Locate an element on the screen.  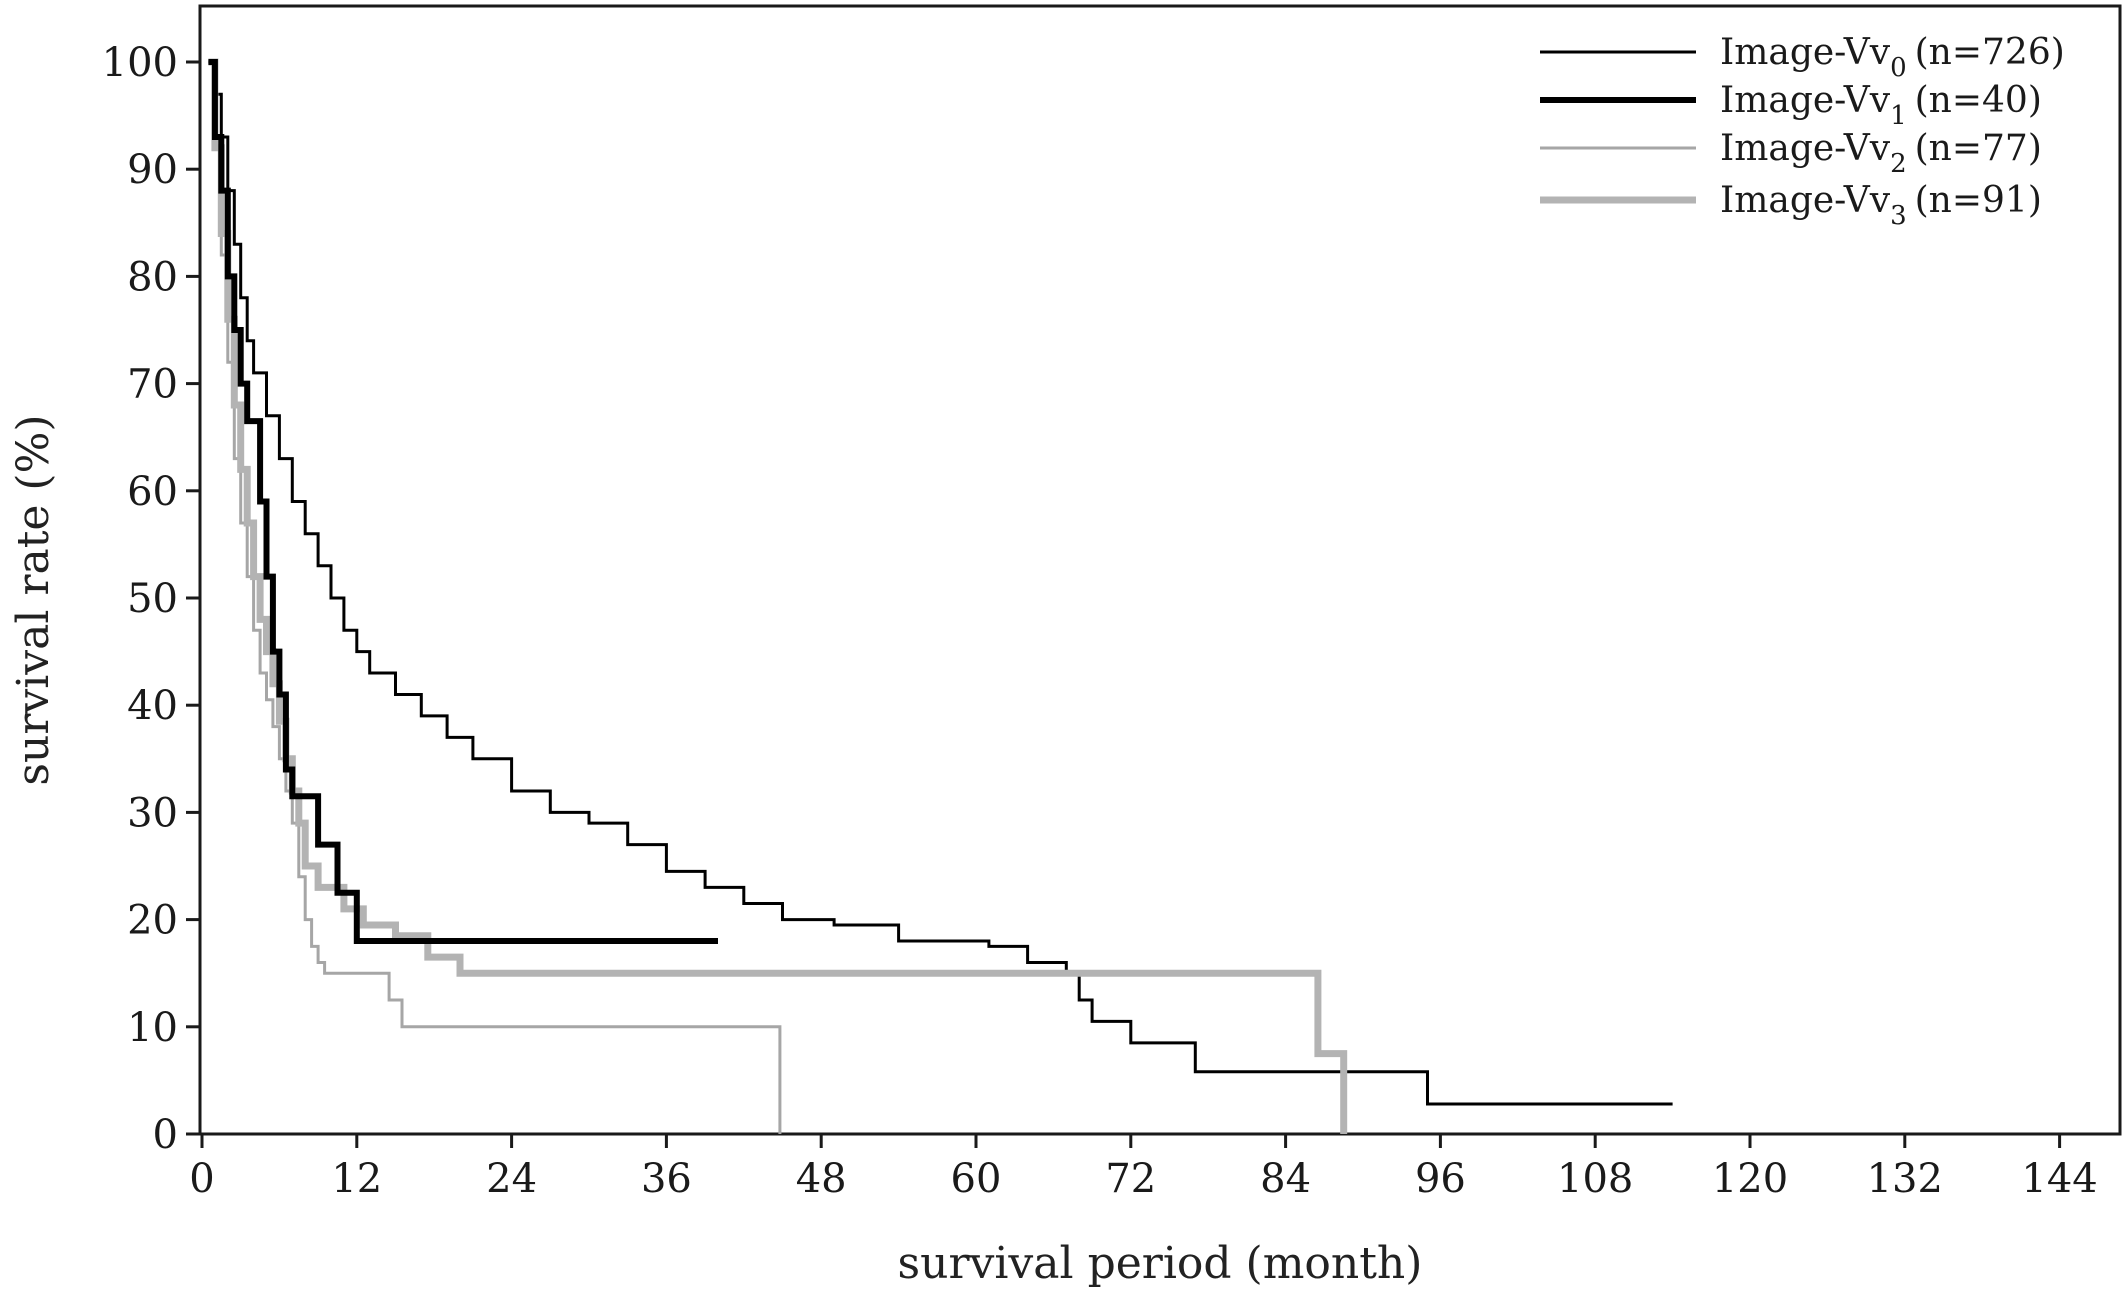
y-tick-label: 20 is located at coordinates (152, 921).